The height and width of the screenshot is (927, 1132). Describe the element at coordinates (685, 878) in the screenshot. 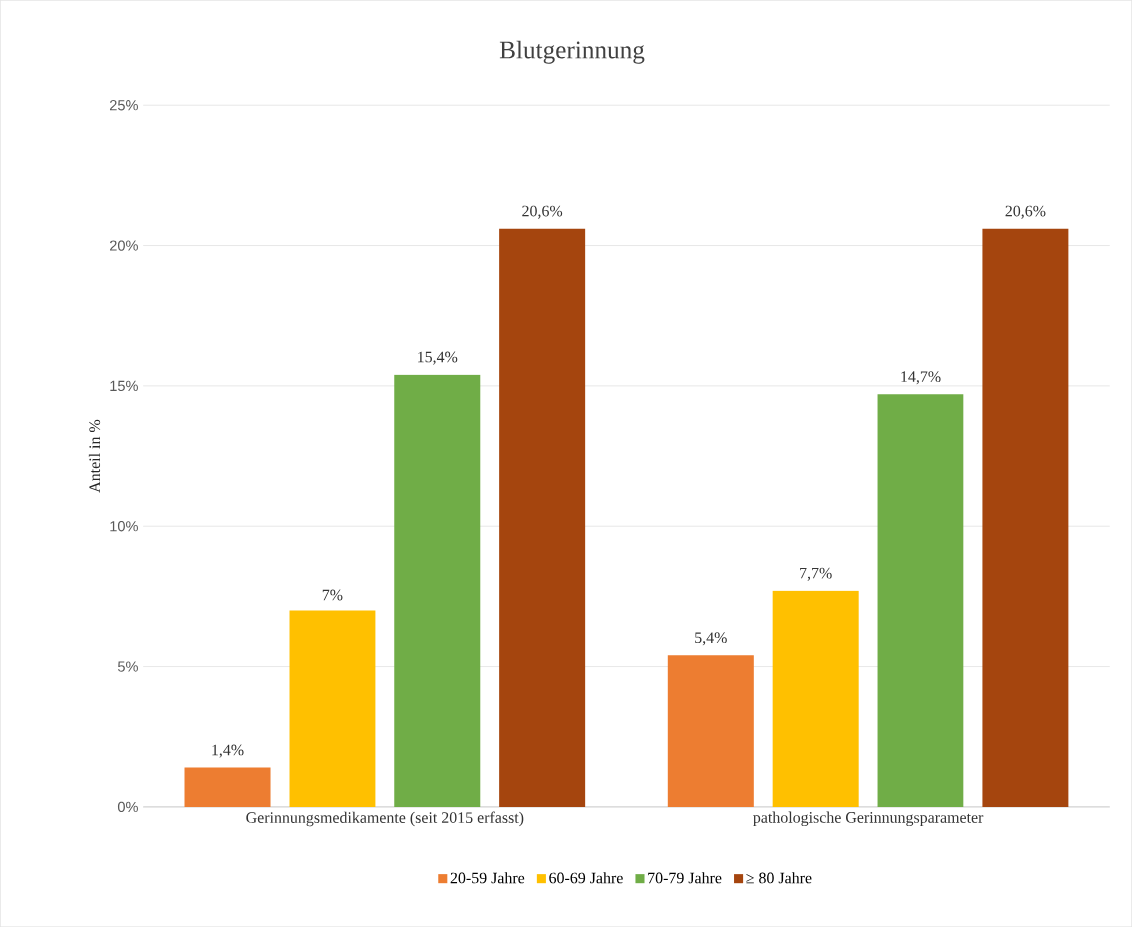

I see `legend-label: 70-79 Jahre` at that location.